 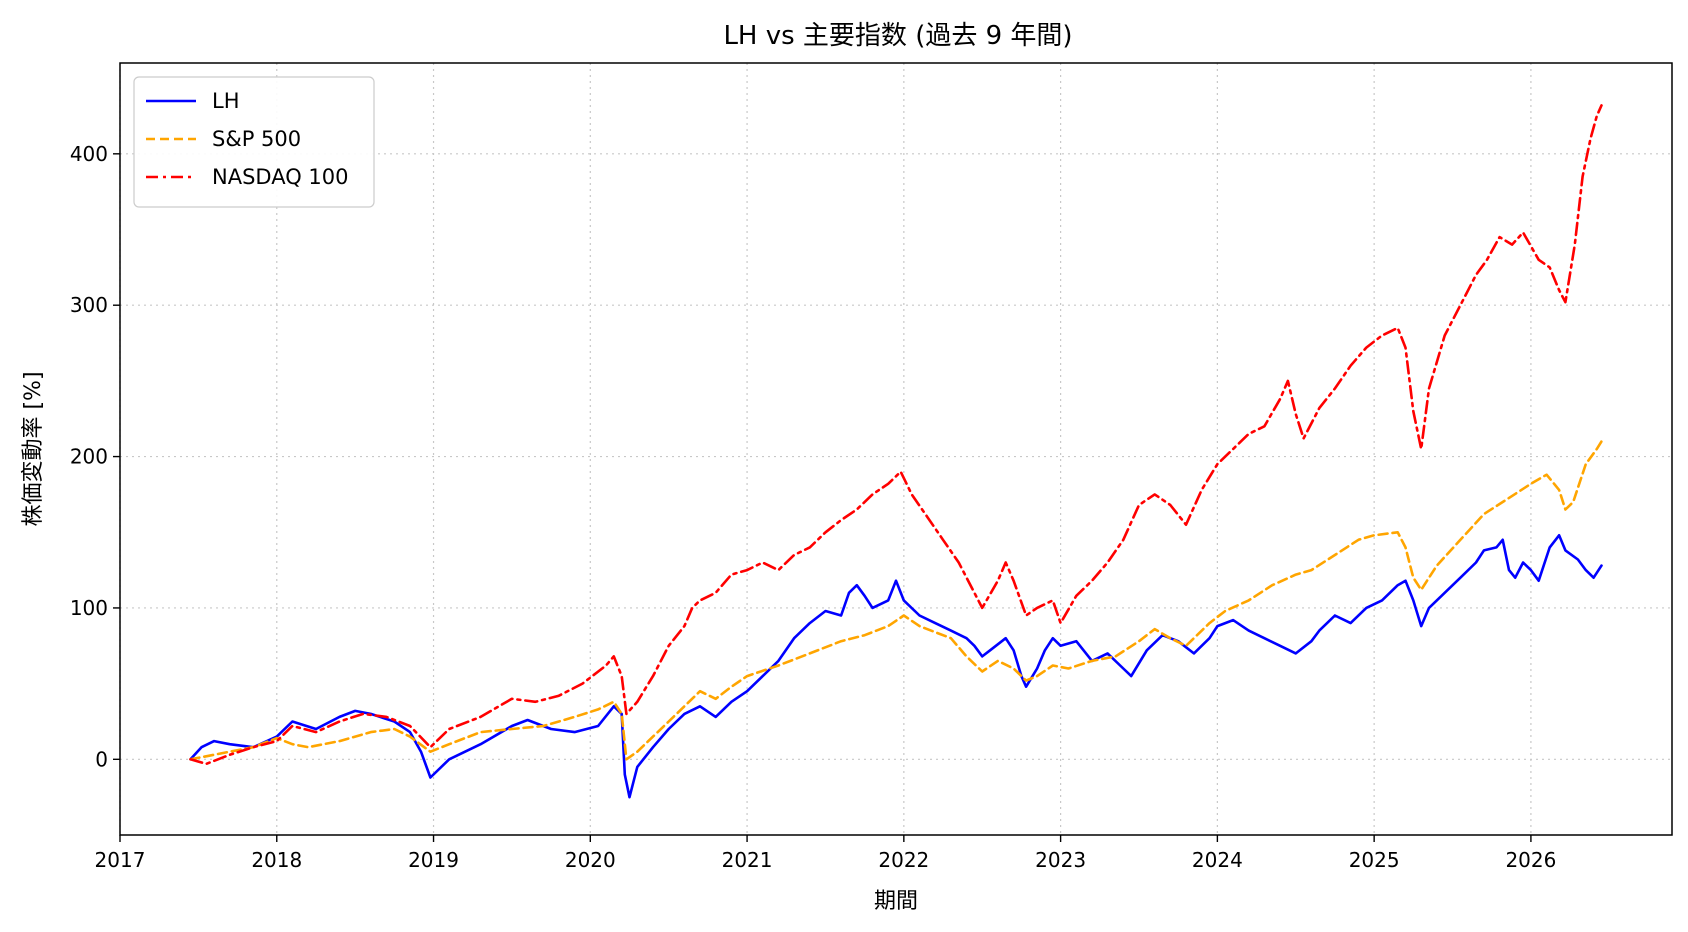 I want to click on legend-box, so click(x=254, y=142).